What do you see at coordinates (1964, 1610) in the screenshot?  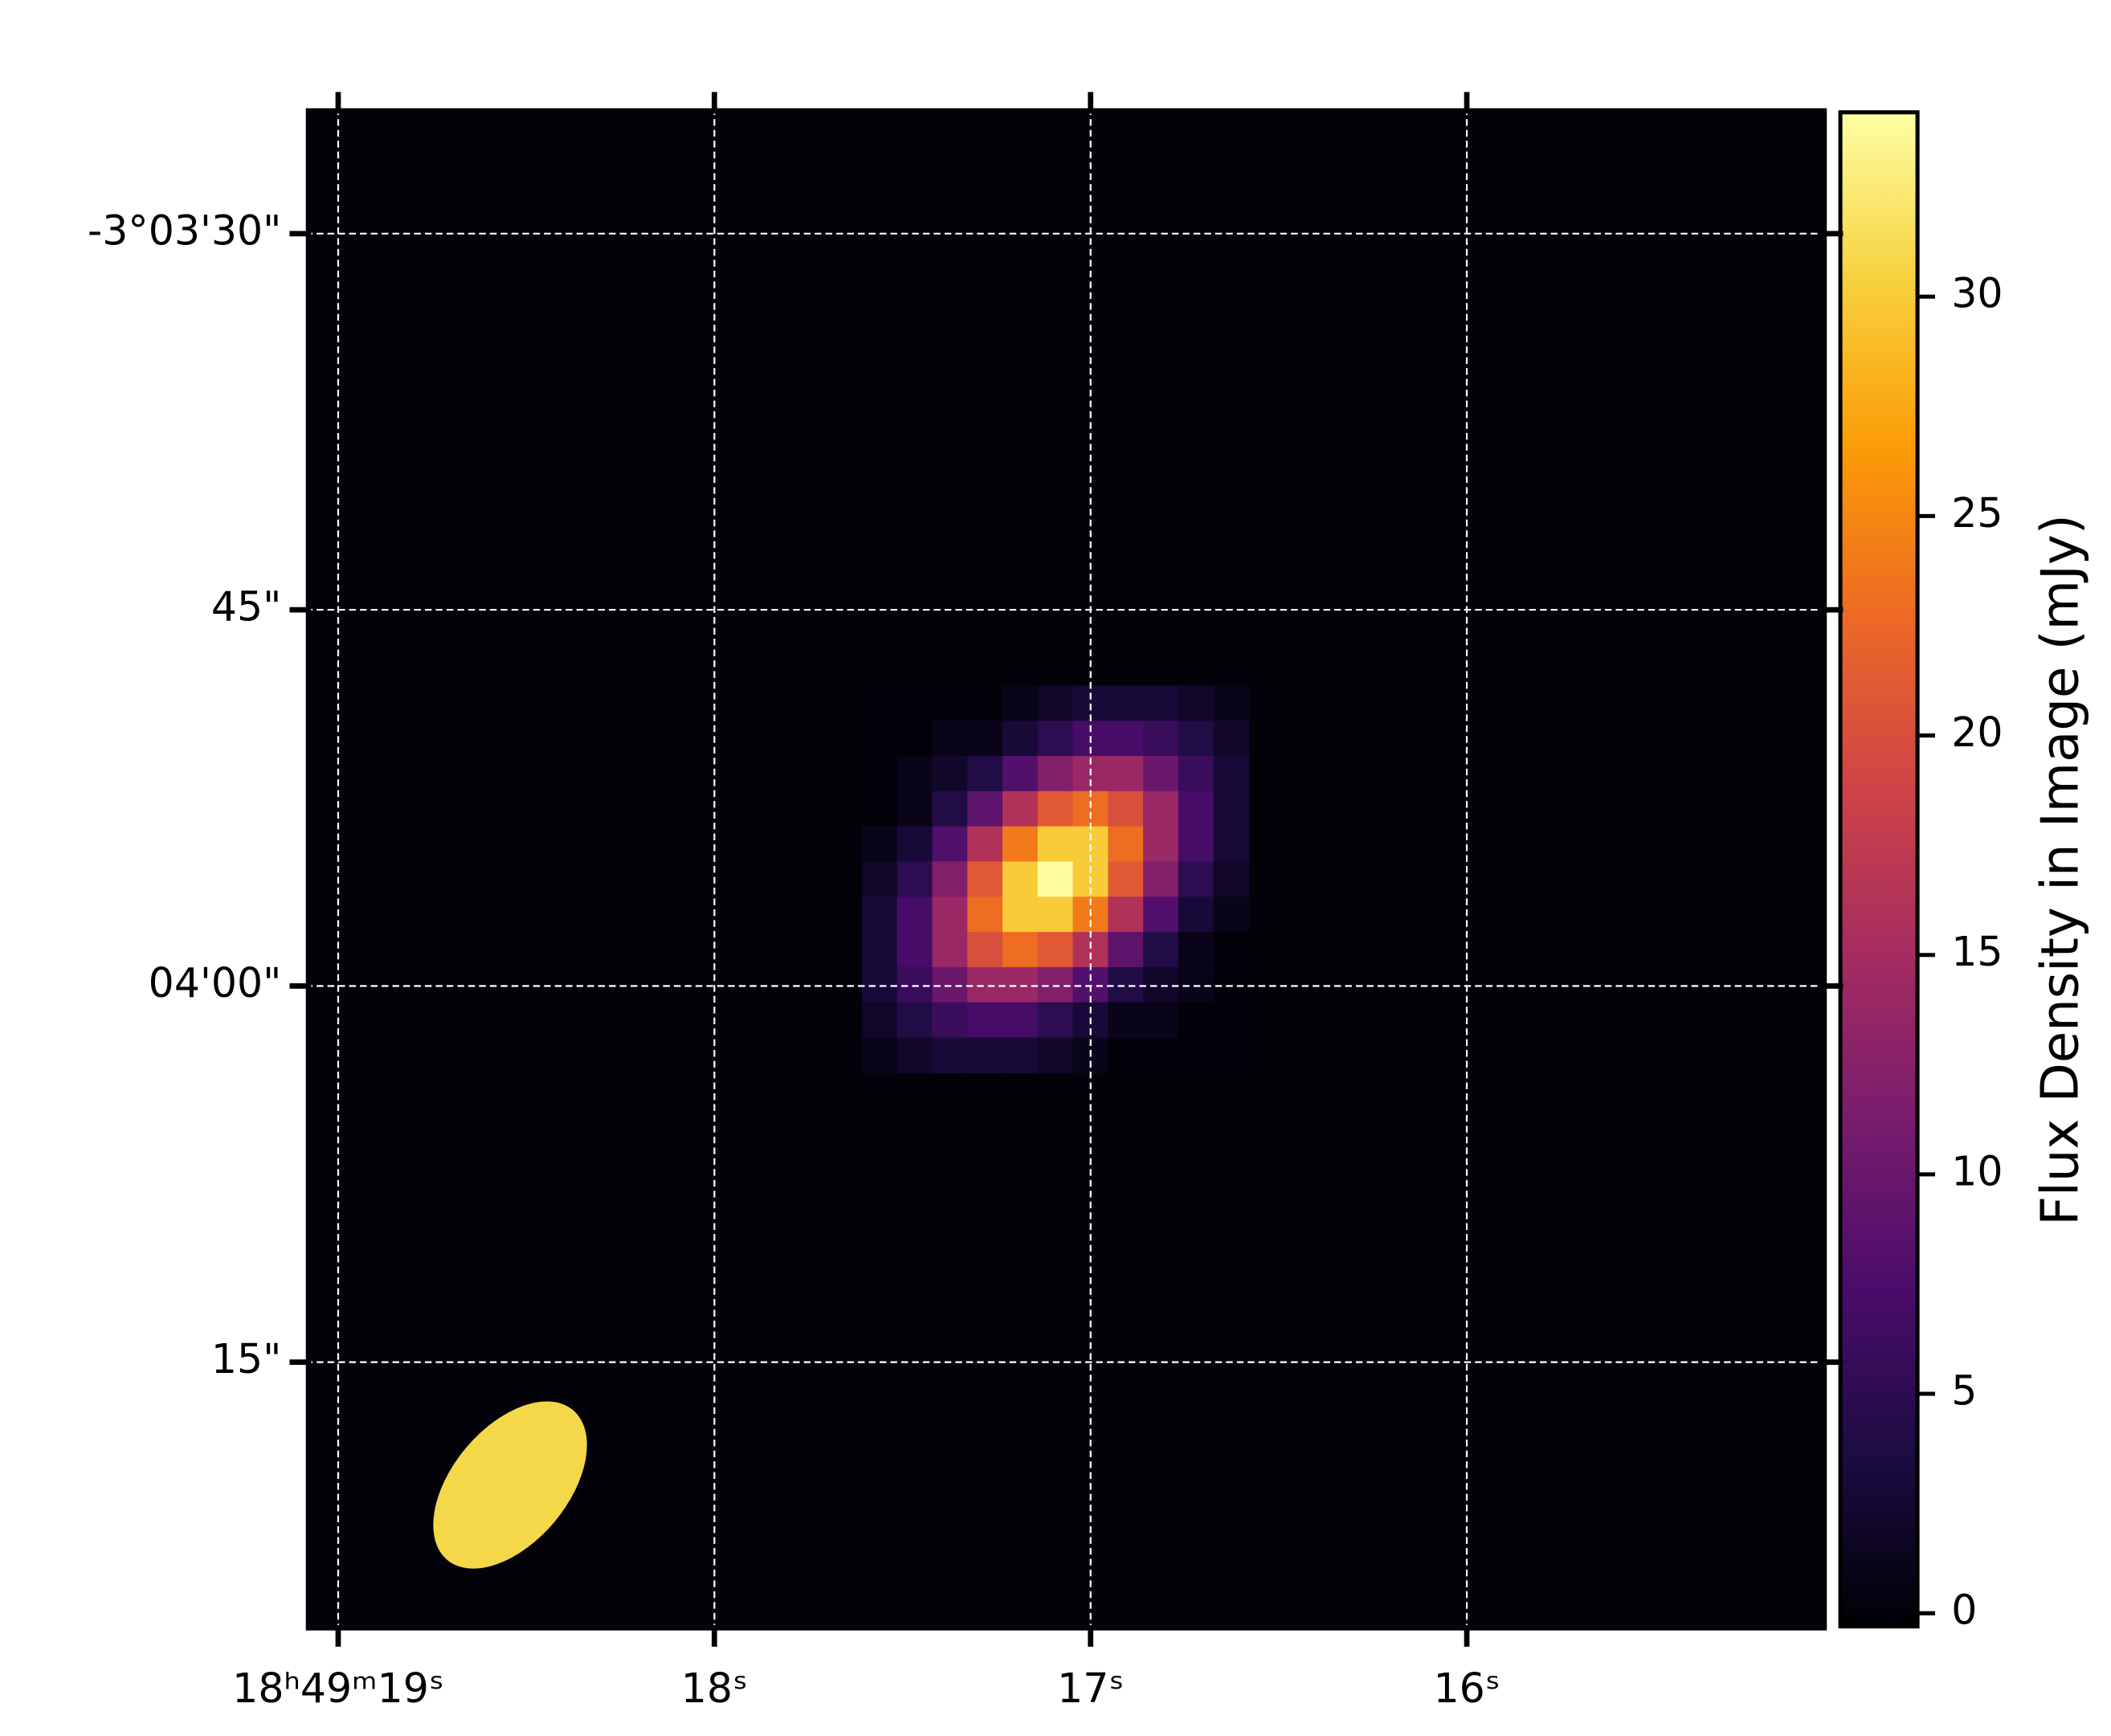 I see `colorbar-tick-label: 0` at bounding box center [1964, 1610].